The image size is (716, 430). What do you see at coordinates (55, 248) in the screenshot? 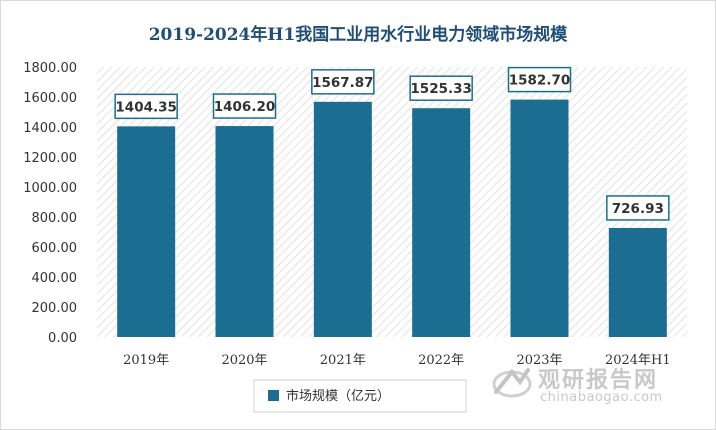
I see `y-tick-label: 600.00` at bounding box center [55, 248].